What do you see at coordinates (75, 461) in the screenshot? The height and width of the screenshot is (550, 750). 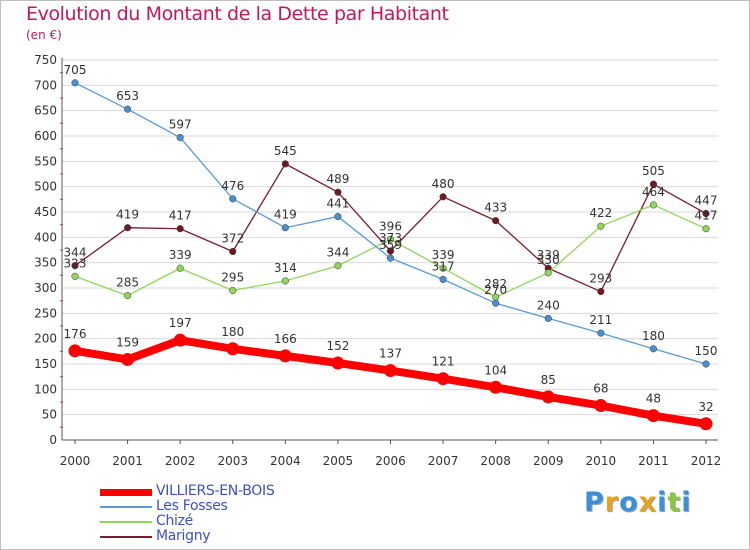 I see `x-tick-label: 2000` at bounding box center [75, 461].